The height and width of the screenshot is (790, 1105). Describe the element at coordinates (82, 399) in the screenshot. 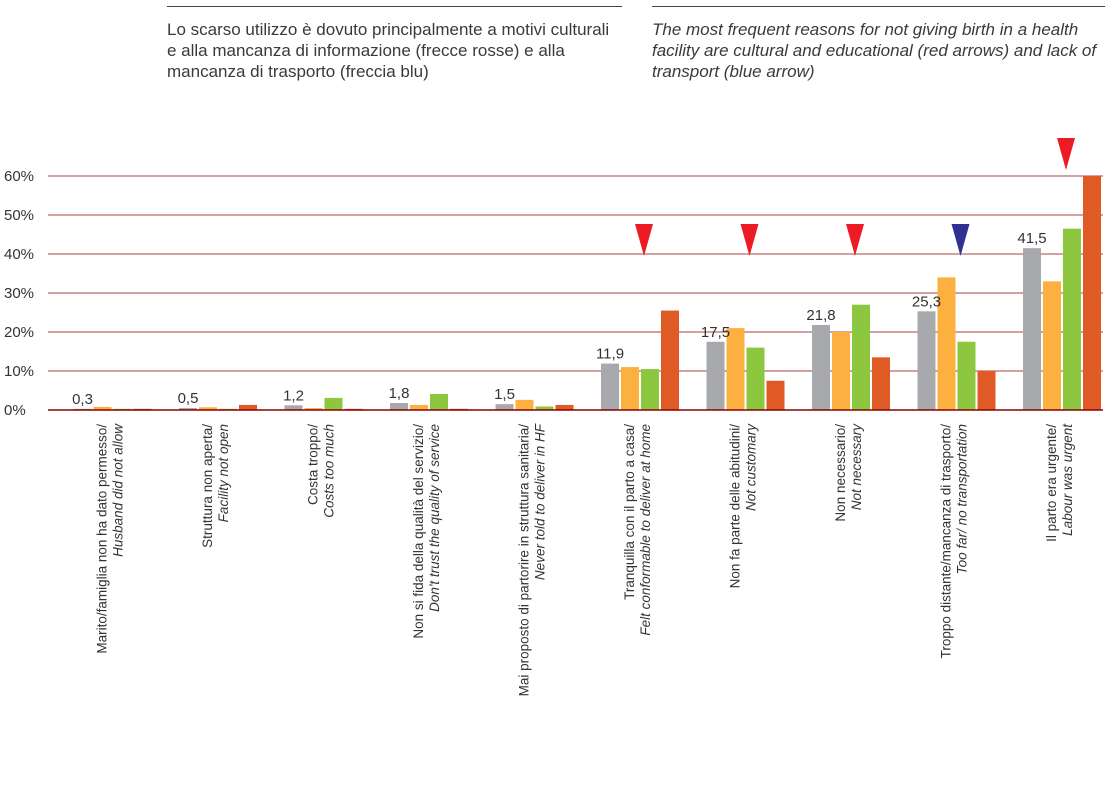

I see `data-label: 0,3` at that location.